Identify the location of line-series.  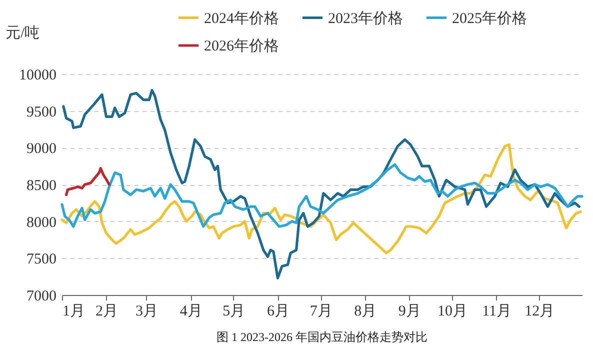
(87, 181).